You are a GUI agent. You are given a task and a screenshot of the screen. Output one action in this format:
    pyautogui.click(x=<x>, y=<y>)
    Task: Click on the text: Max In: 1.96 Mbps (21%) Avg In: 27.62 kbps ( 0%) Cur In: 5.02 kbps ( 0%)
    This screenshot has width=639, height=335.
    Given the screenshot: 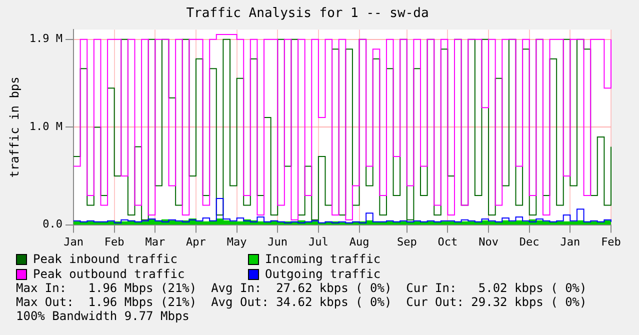 What is the action you would take?
    pyautogui.click(x=302, y=288)
    